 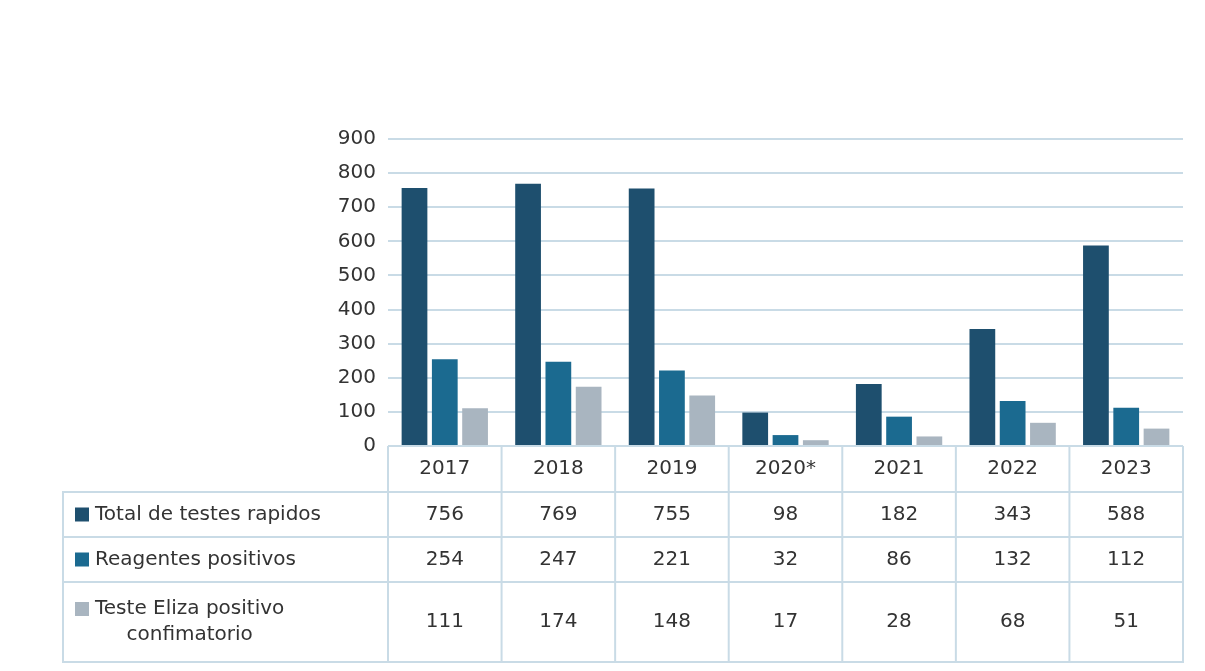 What do you see at coordinates (1126, 620) in the screenshot?
I see `data-label: 51` at bounding box center [1126, 620].